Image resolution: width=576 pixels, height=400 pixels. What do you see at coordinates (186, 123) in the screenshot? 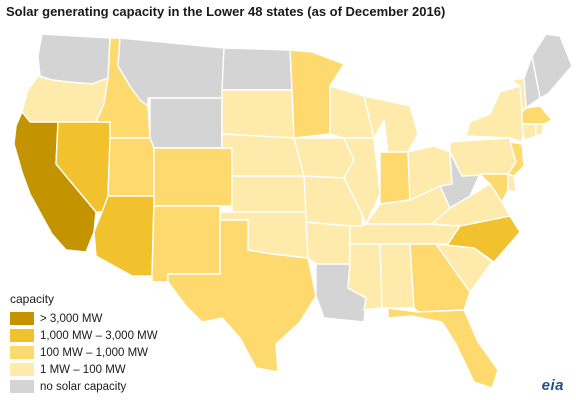
I see `state-WY` at bounding box center [186, 123].